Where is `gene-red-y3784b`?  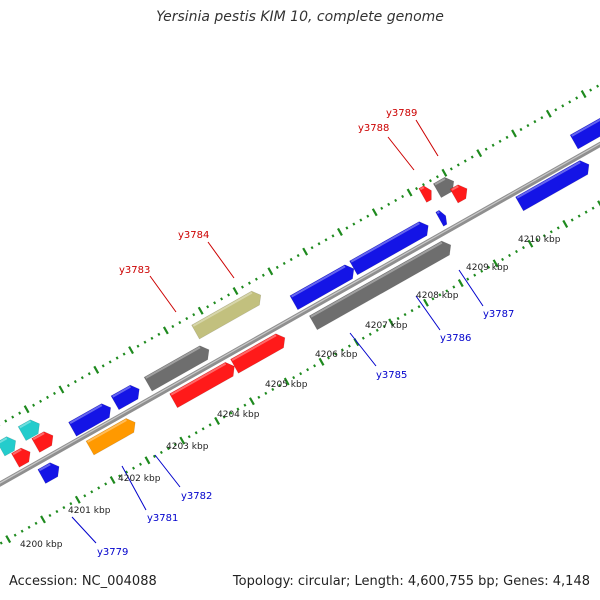
gene-red-y3784b is located at coordinates (258, 353).